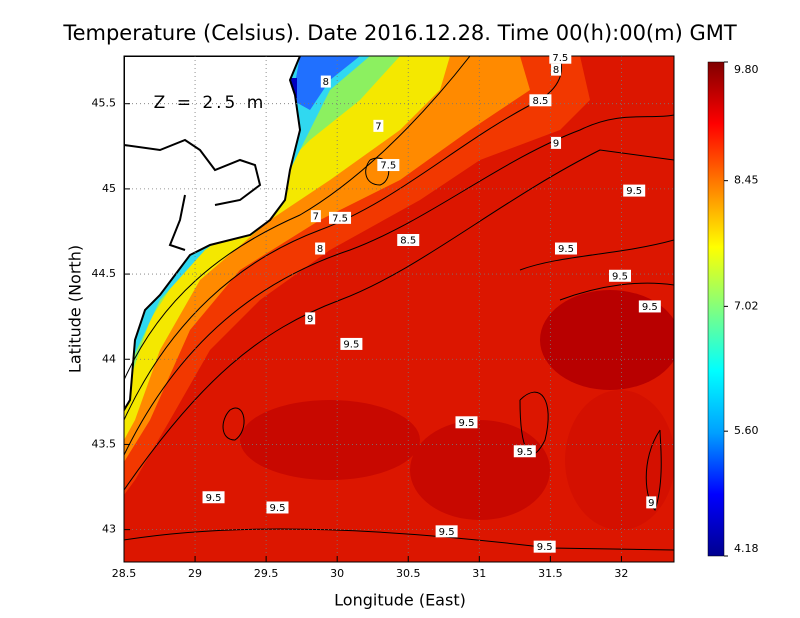 The image size is (800, 618). Describe the element at coordinates (109, 358) in the screenshot. I see `y-tick-label: 44` at that location.